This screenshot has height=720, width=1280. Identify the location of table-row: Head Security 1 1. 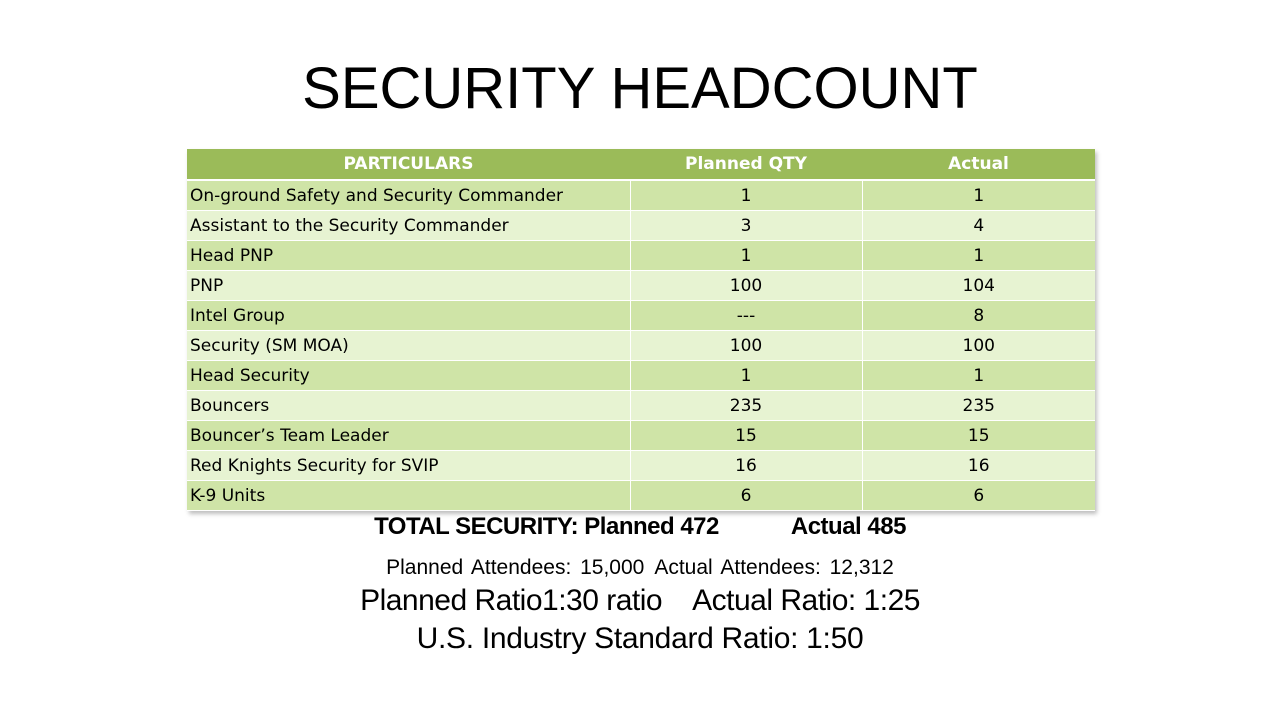
(641, 375).